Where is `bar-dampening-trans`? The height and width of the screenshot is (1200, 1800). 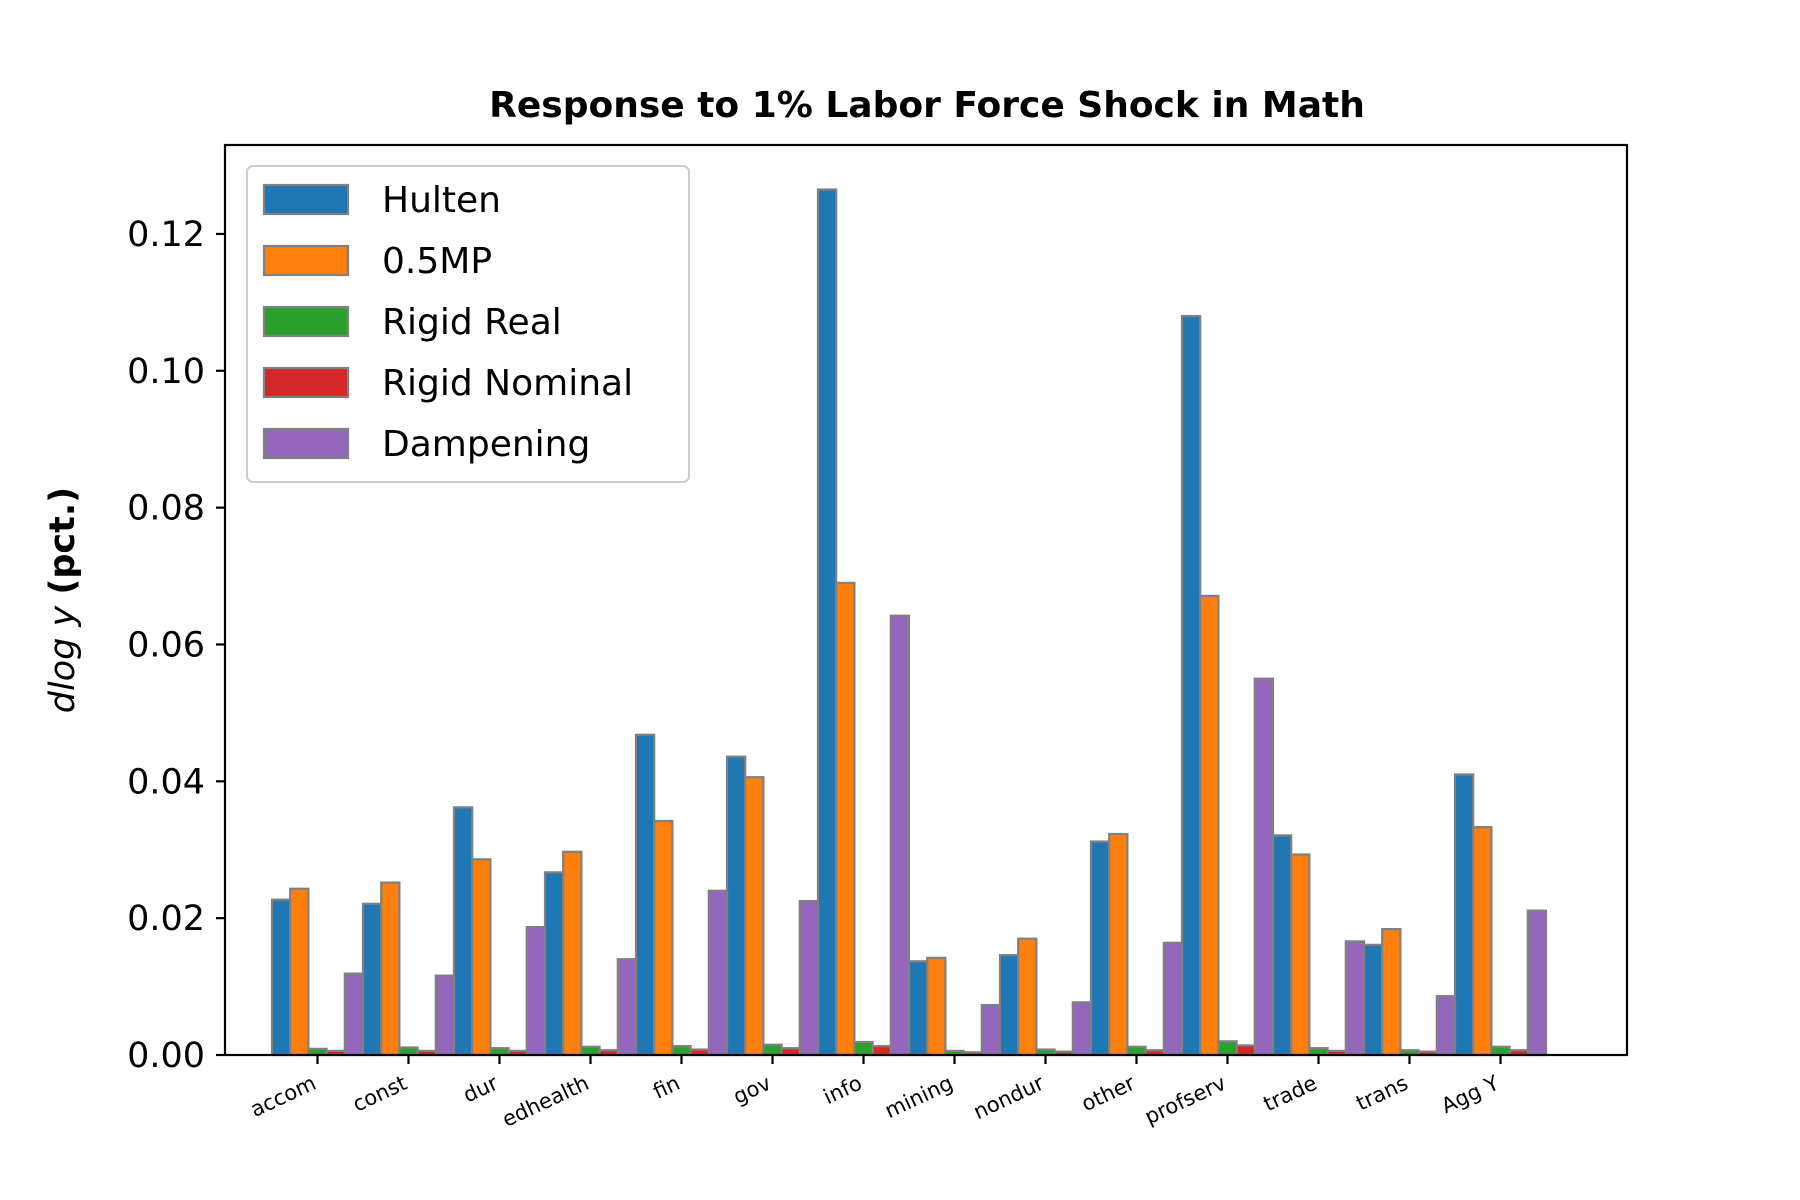 bar-dampening-trans is located at coordinates (1446, 1026).